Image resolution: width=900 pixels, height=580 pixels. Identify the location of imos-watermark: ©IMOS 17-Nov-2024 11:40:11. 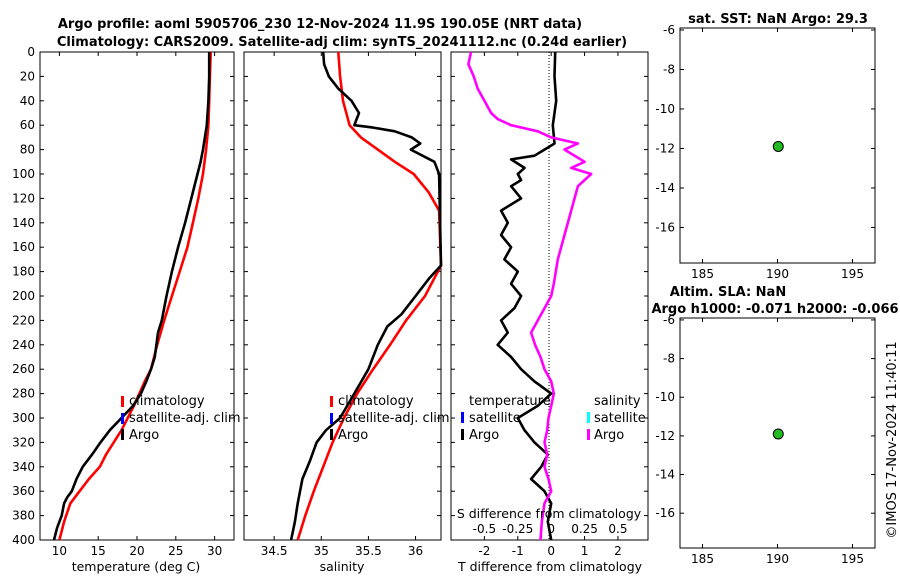
(892, 439).